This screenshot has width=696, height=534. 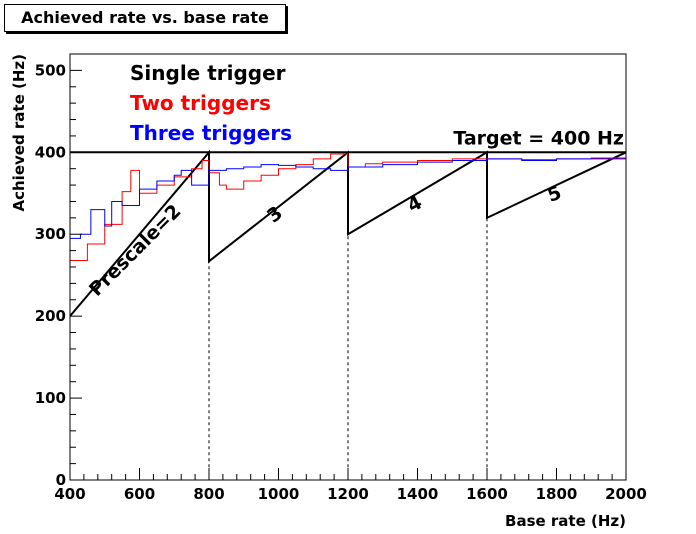 I want to click on y-axis-title: Achieved rate (Hz), so click(x=19, y=133).